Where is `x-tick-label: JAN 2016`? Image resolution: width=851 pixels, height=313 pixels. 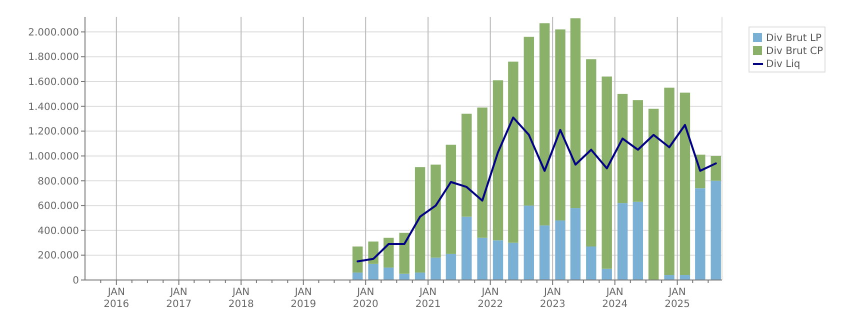
x-tick-label: JAN 2016 is located at coordinates (117, 298).